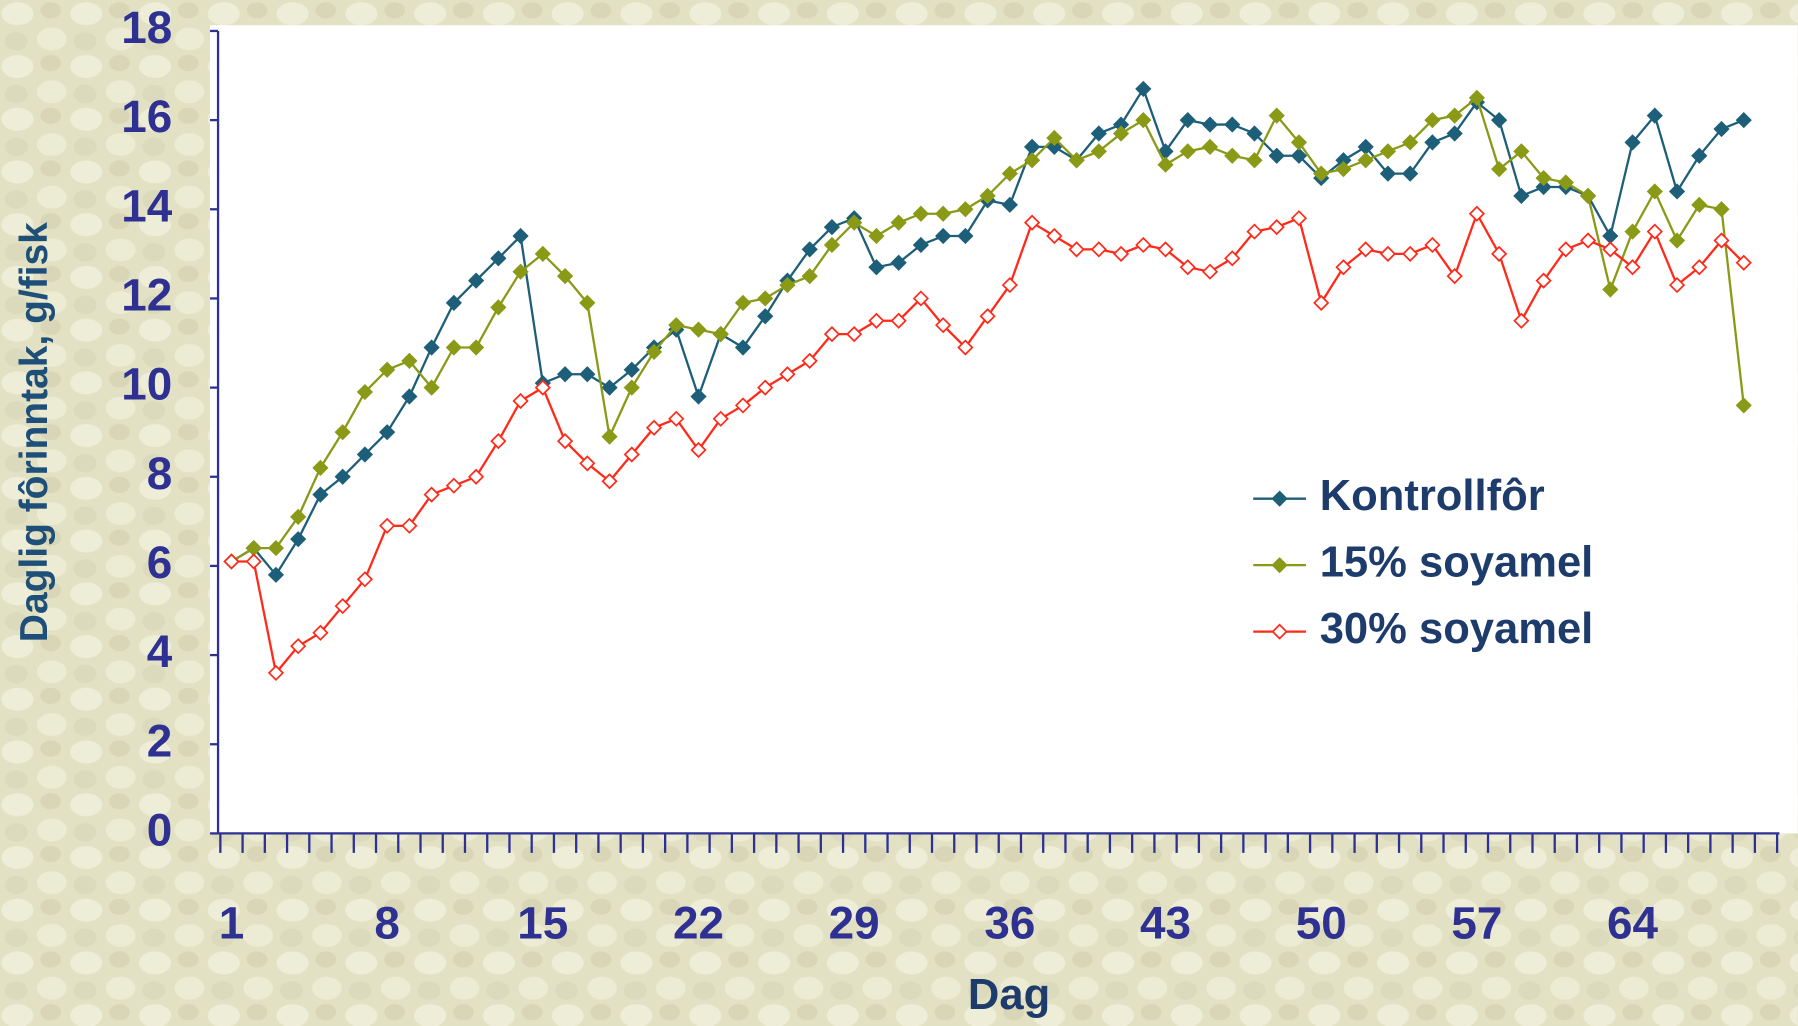 Image resolution: width=1798 pixels, height=1026 pixels. I want to click on x-tick-label: 15, so click(542, 922).